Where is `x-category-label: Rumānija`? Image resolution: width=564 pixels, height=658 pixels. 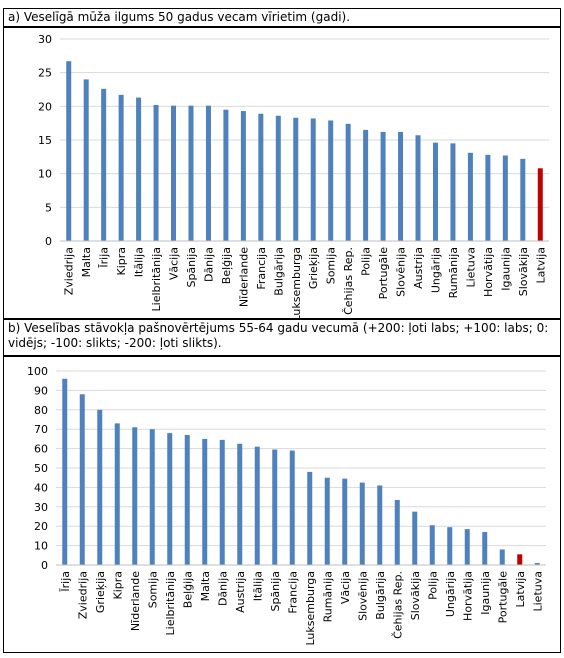 x-category-label: Rumānija is located at coordinates (453, 272).